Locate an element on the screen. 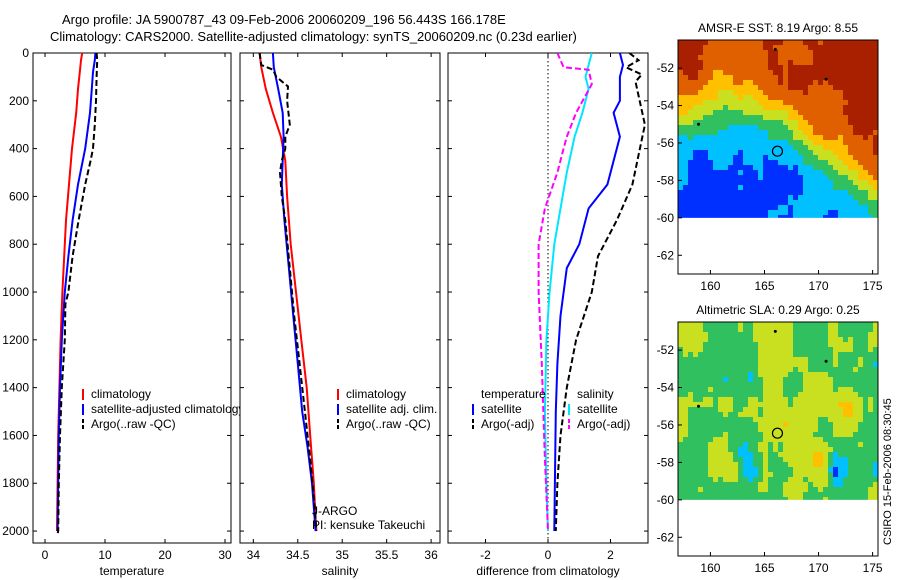 This screenshot has width=900, height=580. sst-map-ytick-label: -62 is located at coordinates (666, 255).